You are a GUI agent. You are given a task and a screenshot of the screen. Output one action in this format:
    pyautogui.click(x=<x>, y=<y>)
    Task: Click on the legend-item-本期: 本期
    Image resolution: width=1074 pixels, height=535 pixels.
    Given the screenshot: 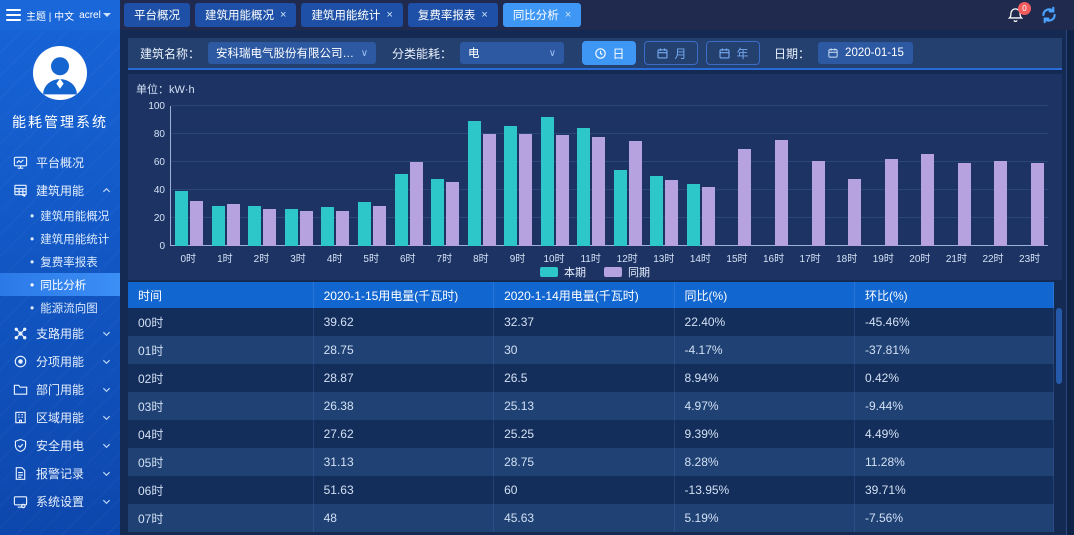 What is the action you would take?
    pyautogui.click(x=563, y=272)
    